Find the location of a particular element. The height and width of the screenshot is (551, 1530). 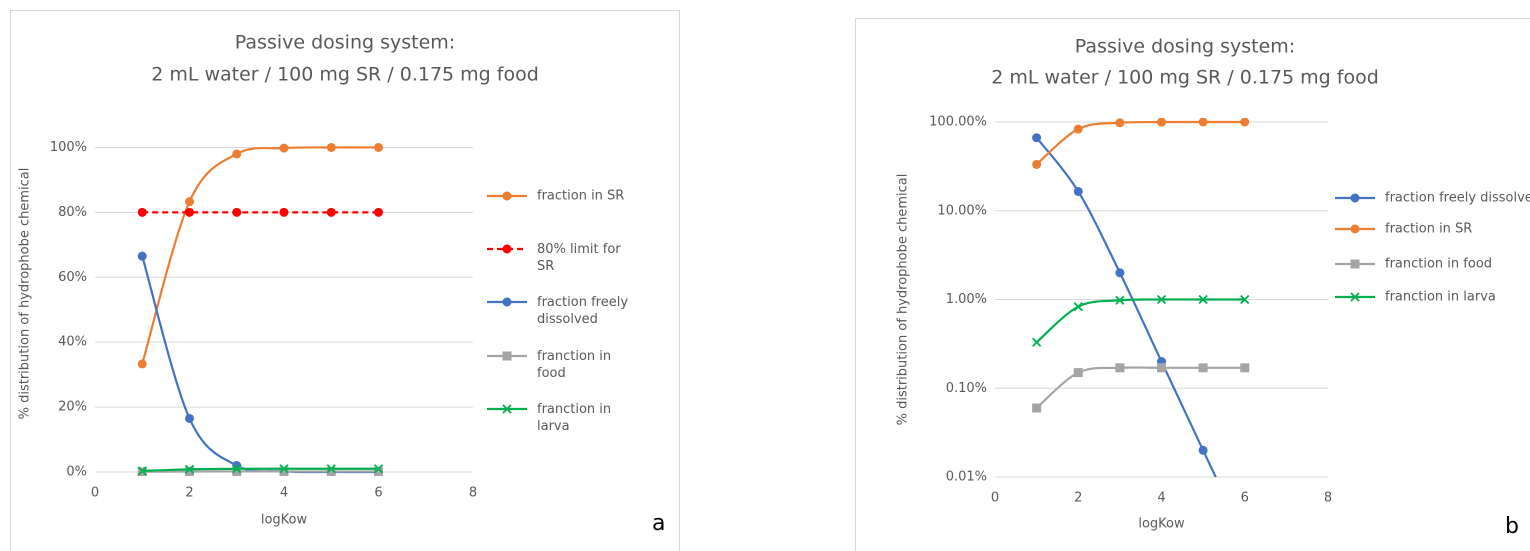

y-tick-label: 0% is located at coordinates (76, 472).